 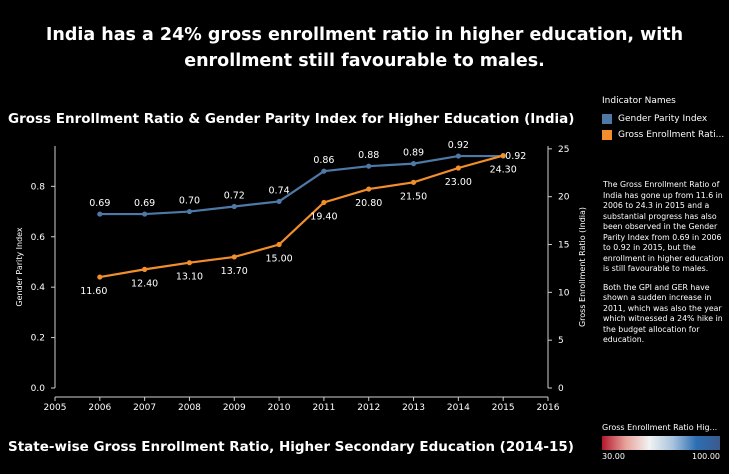 What do you see at coordinates (189, 201) in the screenshot?
I see `data-label: 0.70` at bounding box center [189, 201].